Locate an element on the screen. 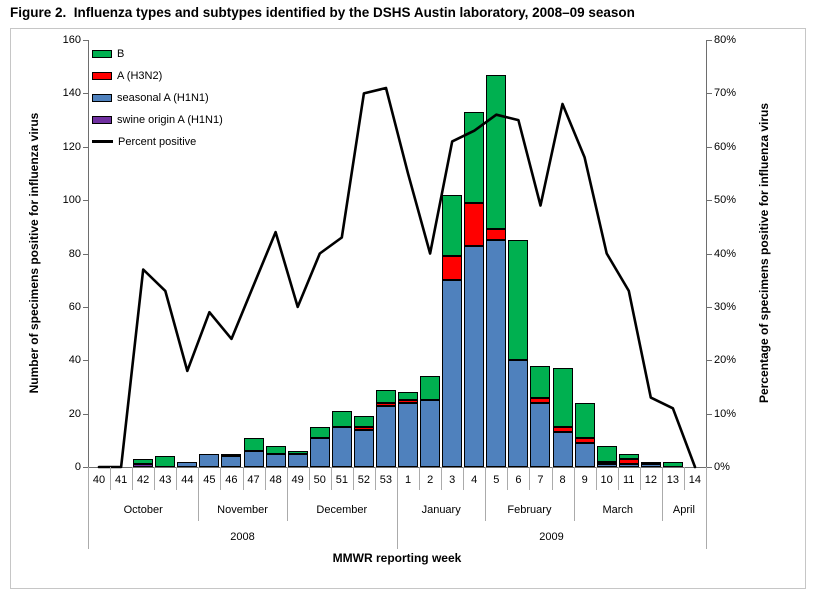 The width and height of the screenshot is (815, 599). week-label: 44 is located at coordinates (187, 480).